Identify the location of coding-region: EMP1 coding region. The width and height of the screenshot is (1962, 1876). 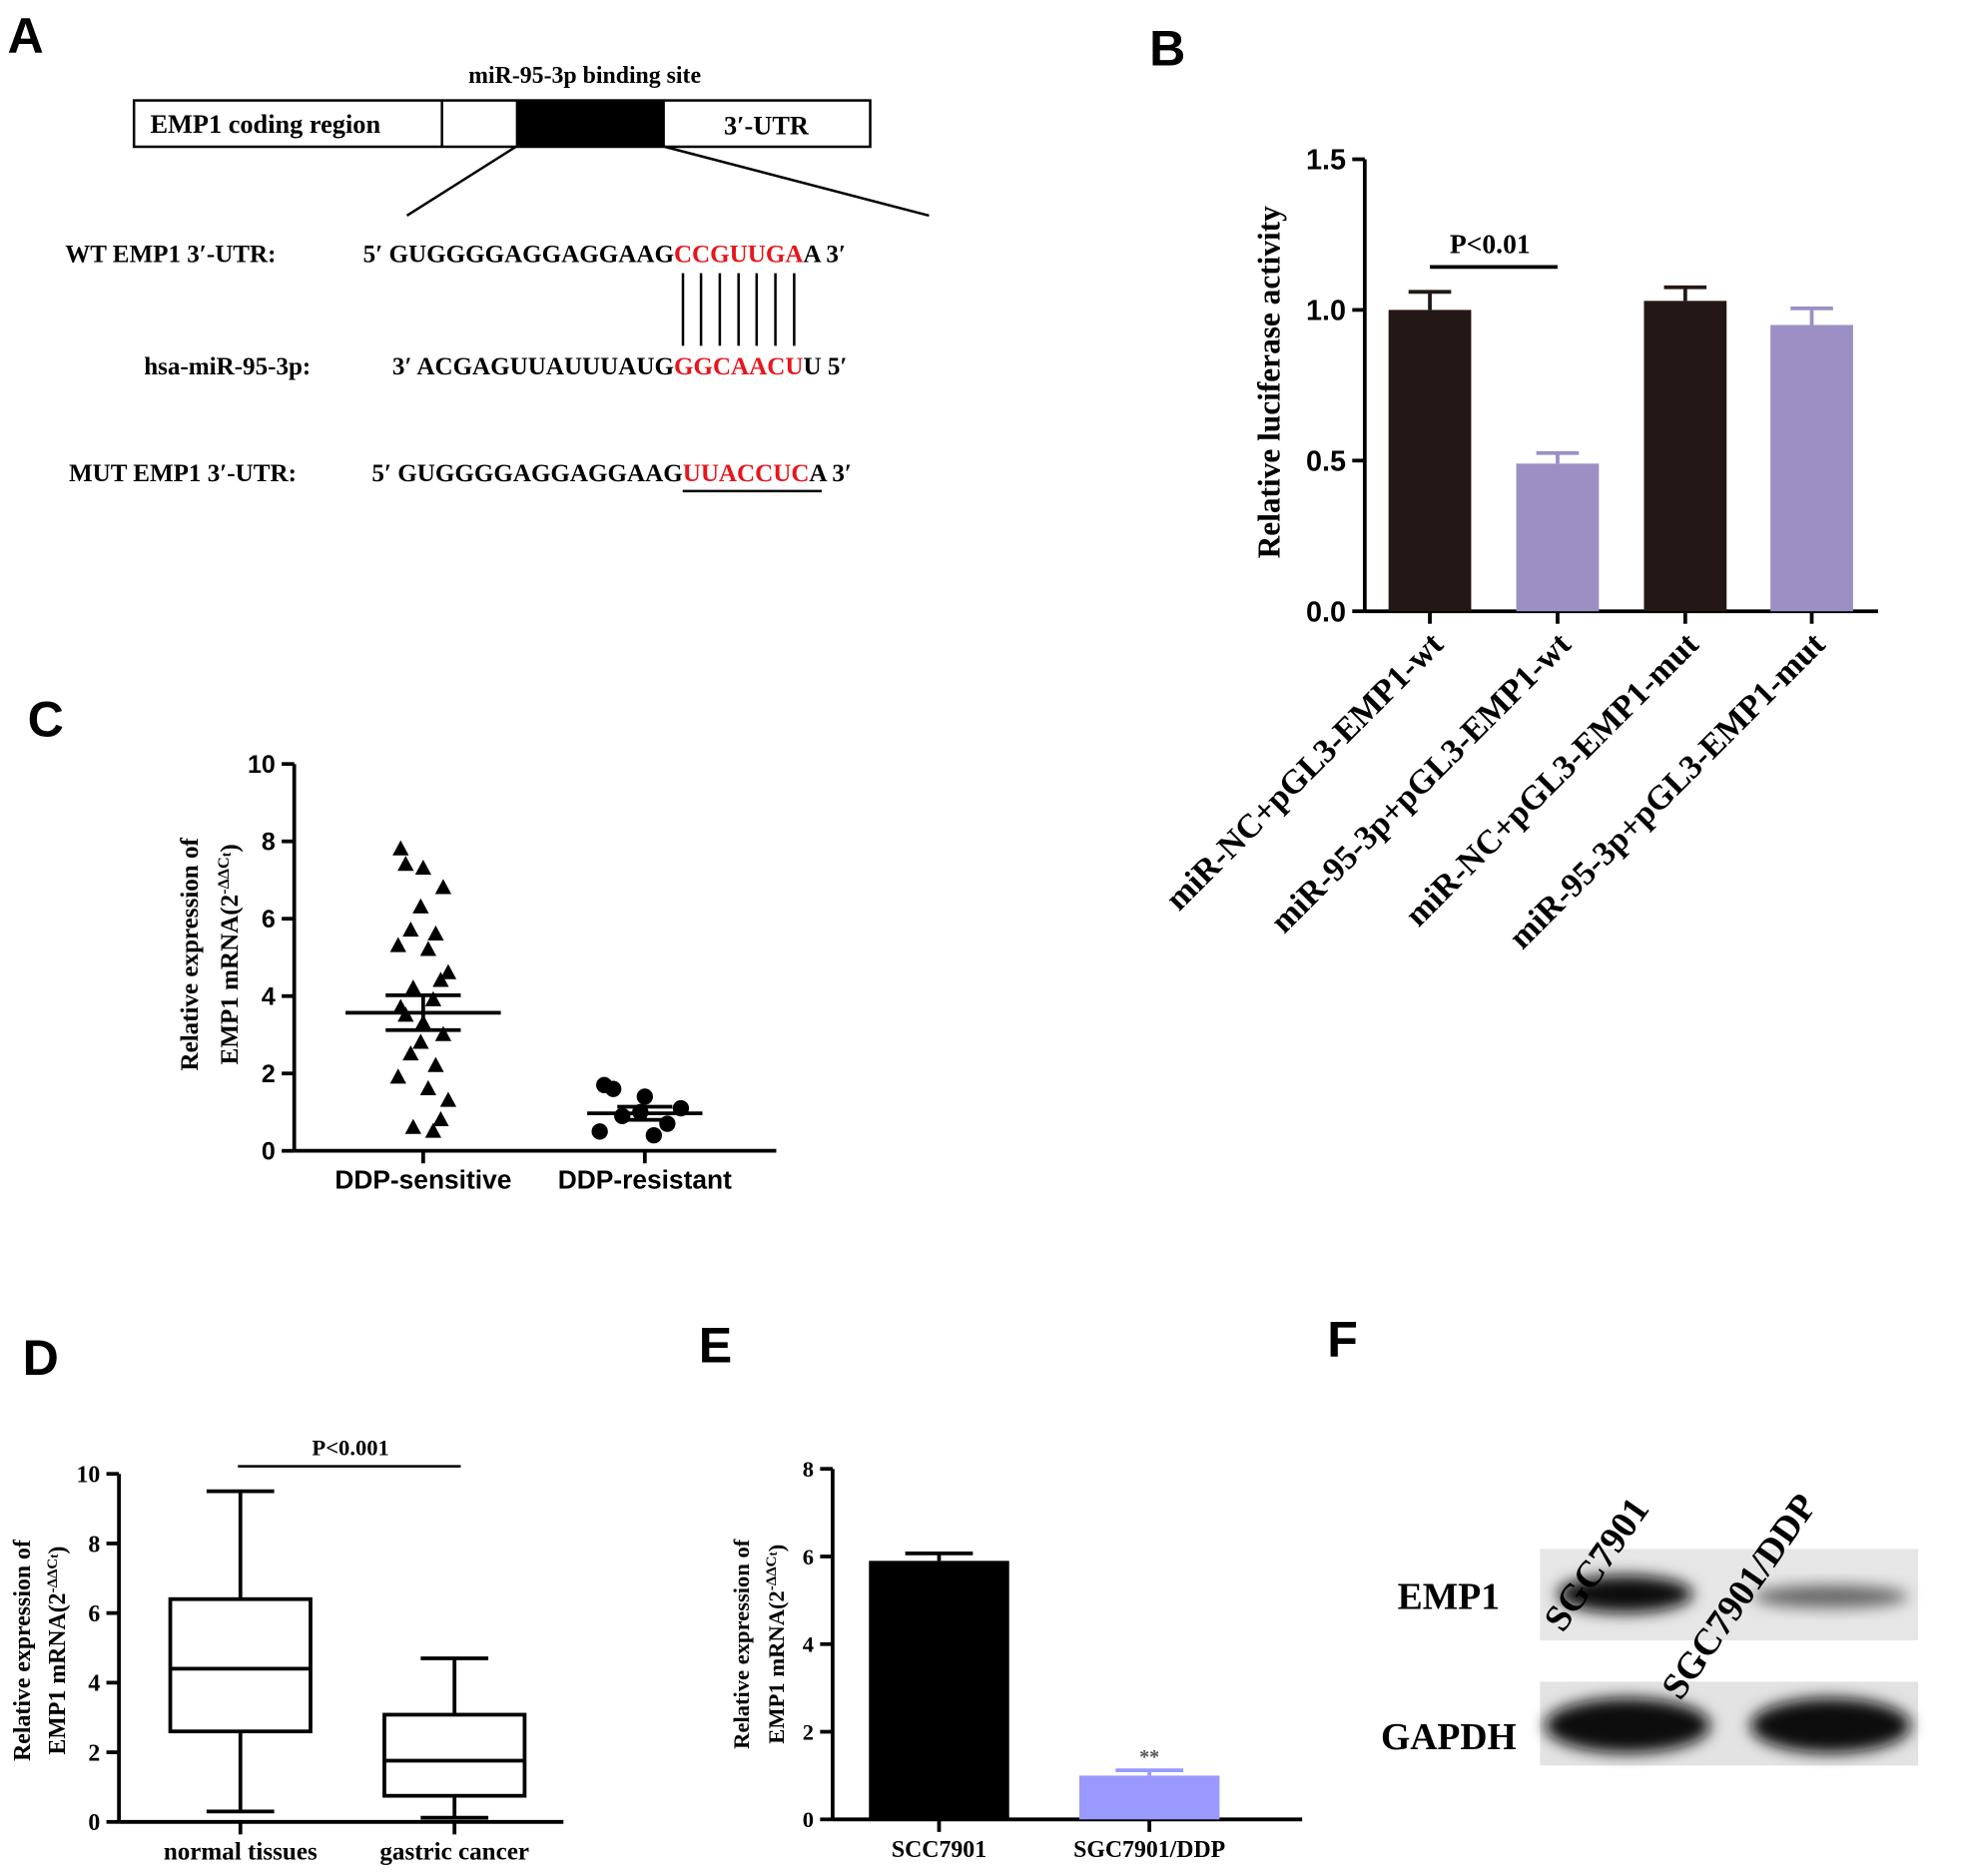
(265, 124).